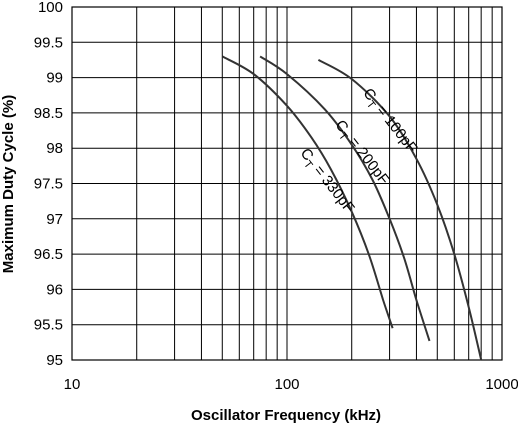 This screenshot has width=518, height=426. Describe the element at coordinates (48, 113) in the screenshot. I see `y-tick-label: 98.5` at that location.